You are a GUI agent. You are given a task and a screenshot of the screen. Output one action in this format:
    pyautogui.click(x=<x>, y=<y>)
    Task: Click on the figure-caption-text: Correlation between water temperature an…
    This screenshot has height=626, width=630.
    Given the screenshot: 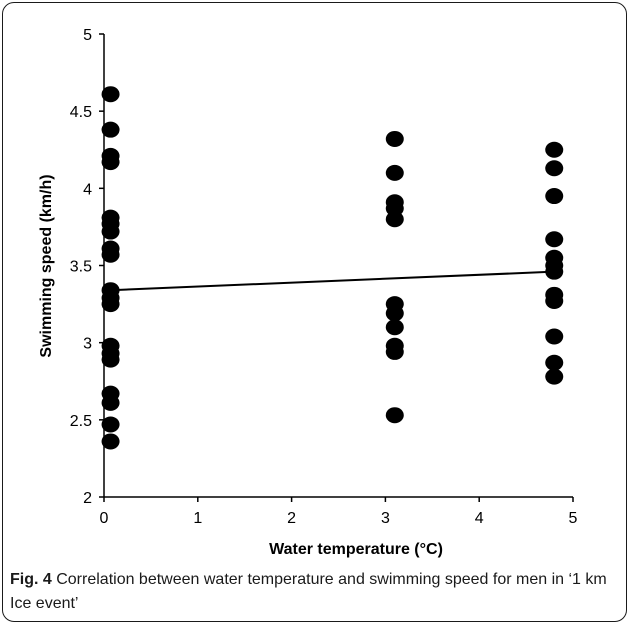 What is the action you would take?
    pyautogui.click(x=308, y=591)
    